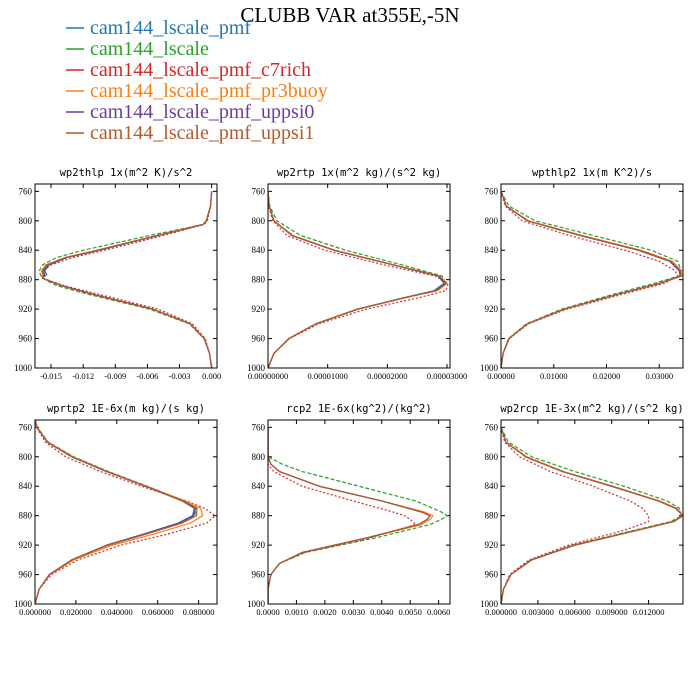  What do you see at coordinates (170, 28) in the screenshot?
I see `legend-label: cam144_lscale_pmf` at bounding box center [170, 28].